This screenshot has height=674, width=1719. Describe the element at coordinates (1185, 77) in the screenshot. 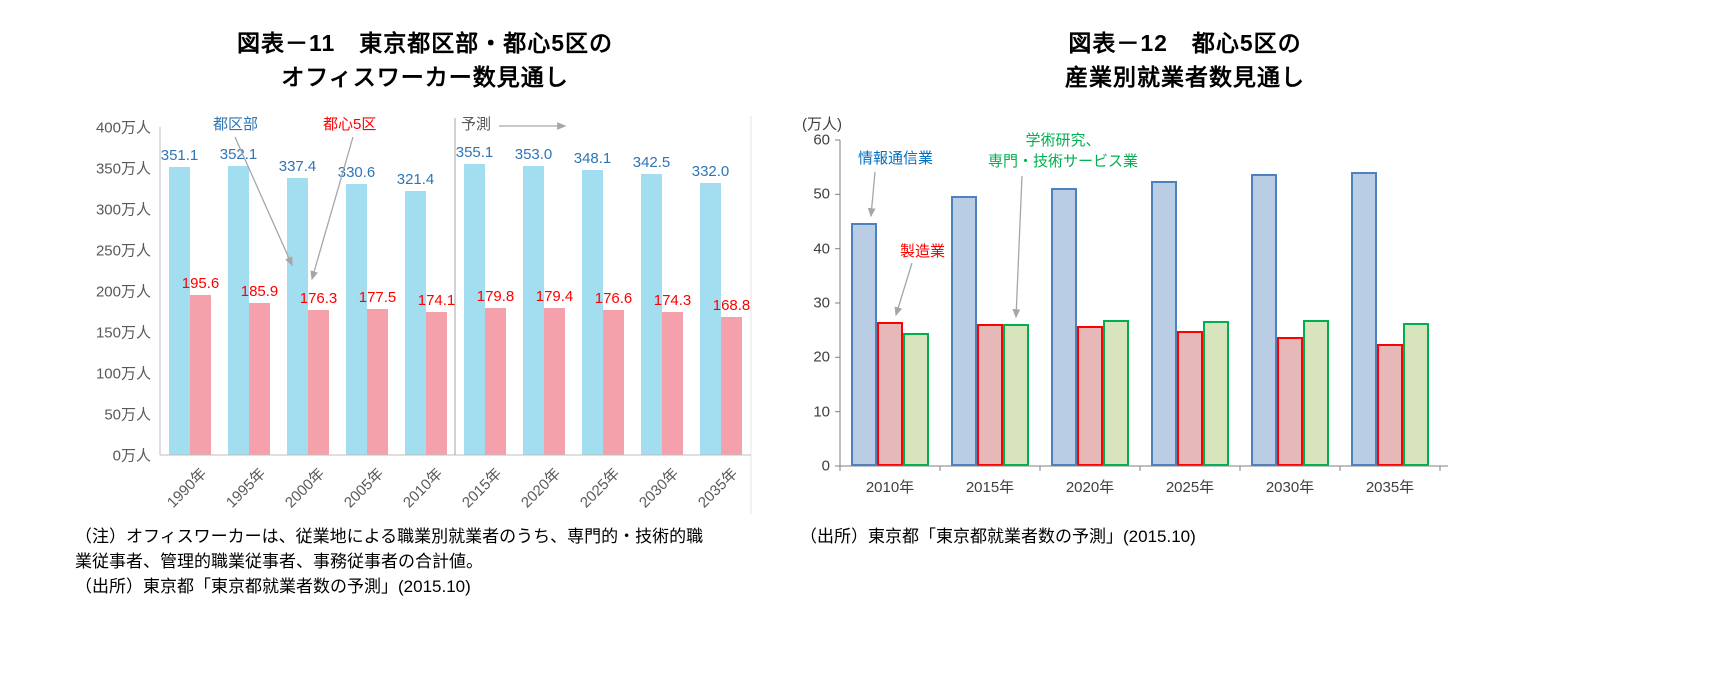

I see `chart12-title-line2: 産業別就業者数見通し` at that location.